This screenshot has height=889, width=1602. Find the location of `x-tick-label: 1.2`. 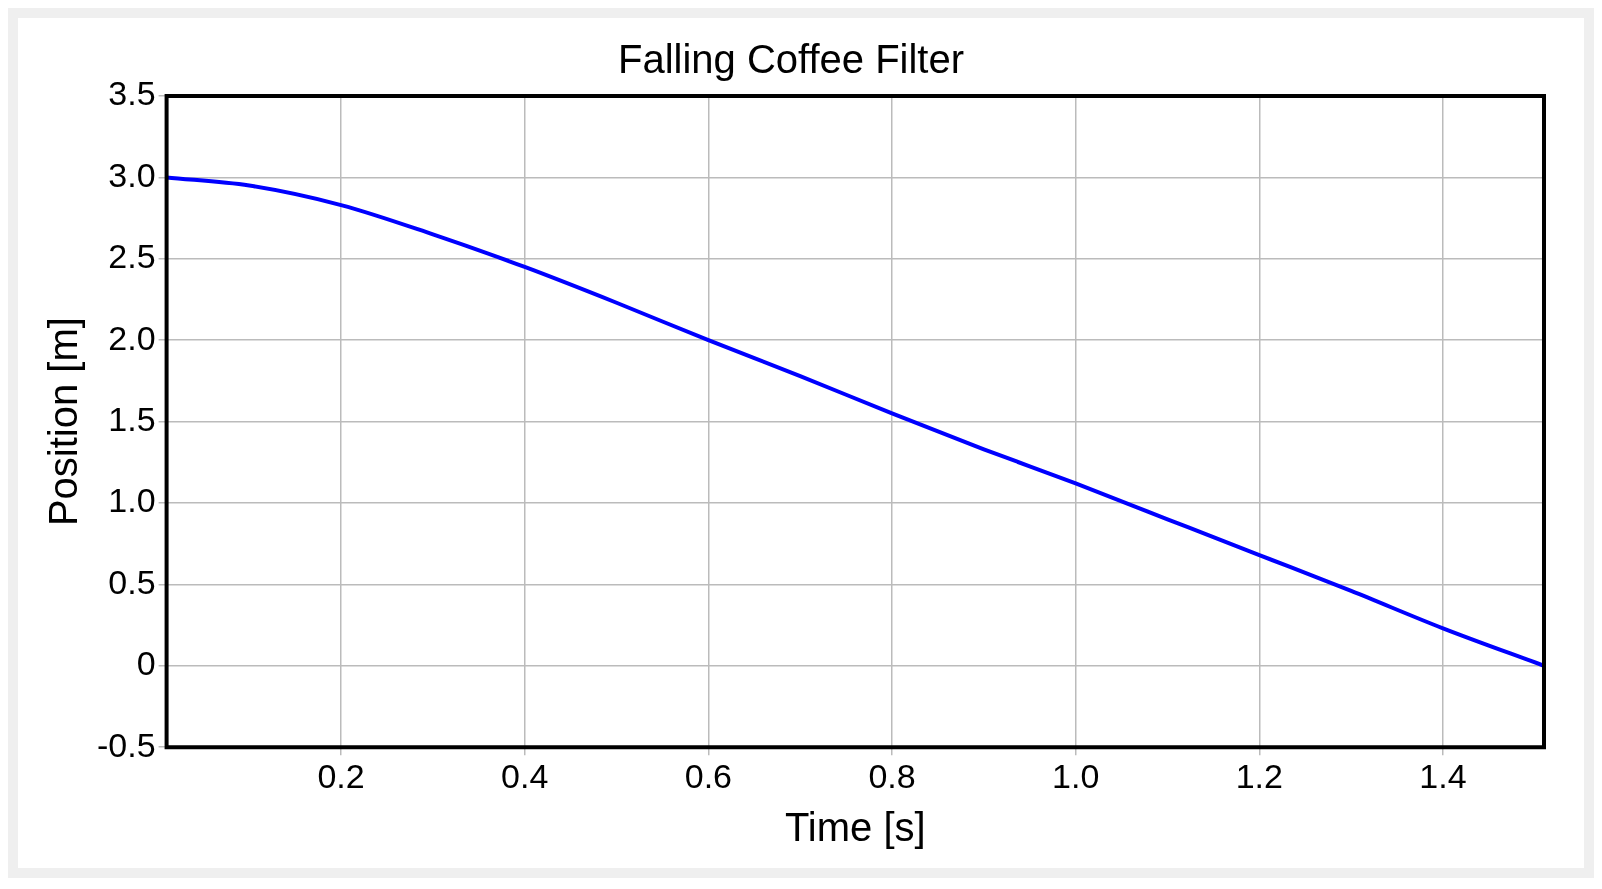

x-tick-label: 1.2 is located at coordinates (1259, 775).